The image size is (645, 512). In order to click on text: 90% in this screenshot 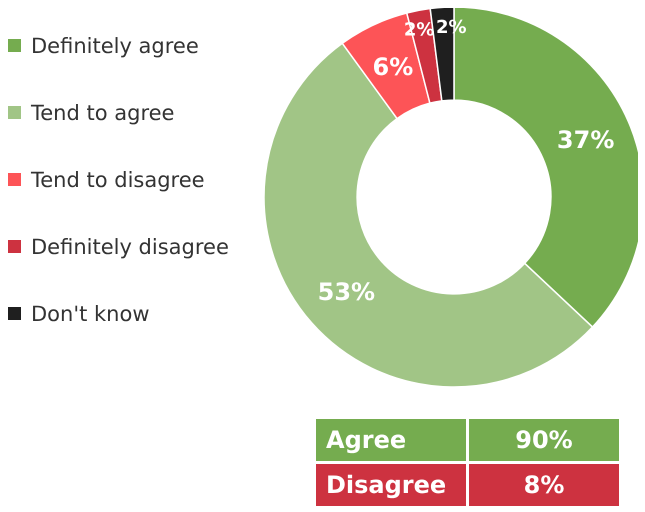, I will do `click(544, 440)`.